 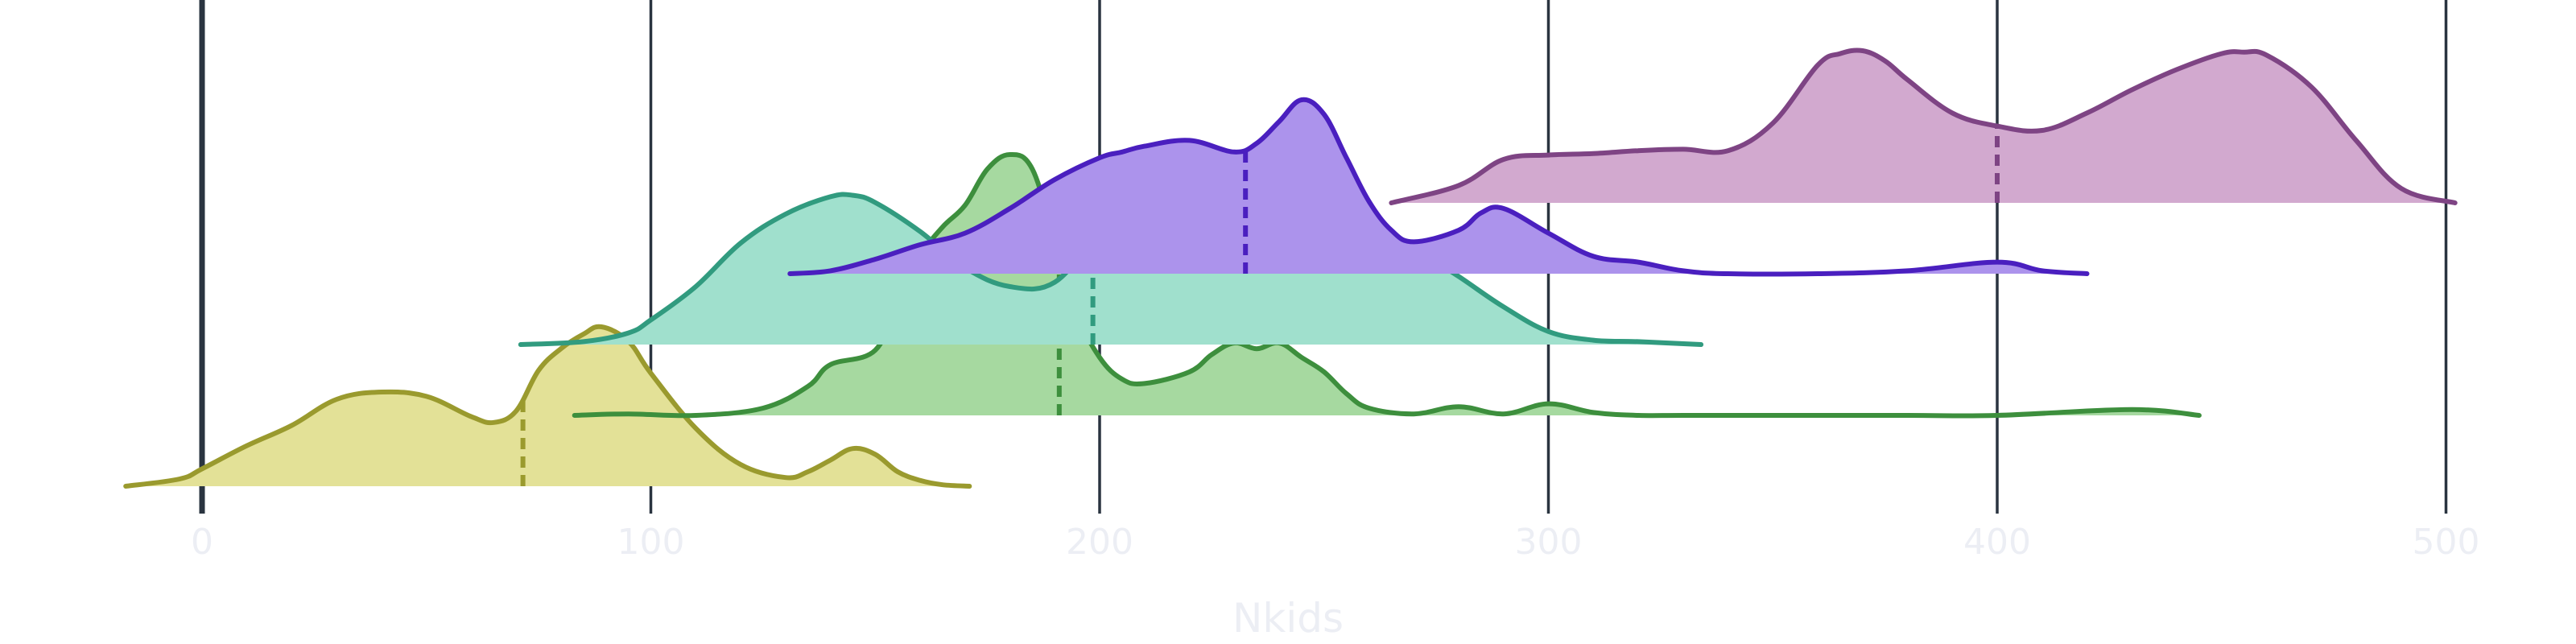 I want to click on x-tick-label: 400, so click(x=1997, y=542).